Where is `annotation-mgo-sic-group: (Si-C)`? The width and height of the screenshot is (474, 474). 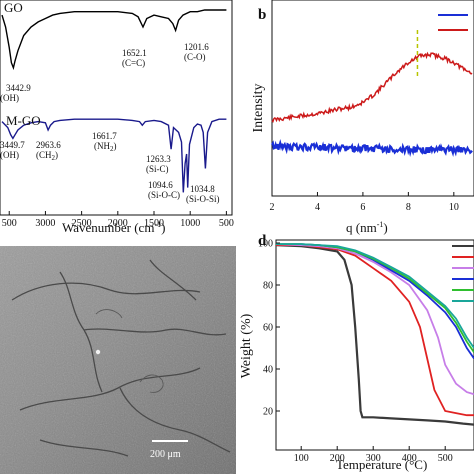 annotation-mgo-sic-group: (Si-C) is located at coordinates (157, 169).